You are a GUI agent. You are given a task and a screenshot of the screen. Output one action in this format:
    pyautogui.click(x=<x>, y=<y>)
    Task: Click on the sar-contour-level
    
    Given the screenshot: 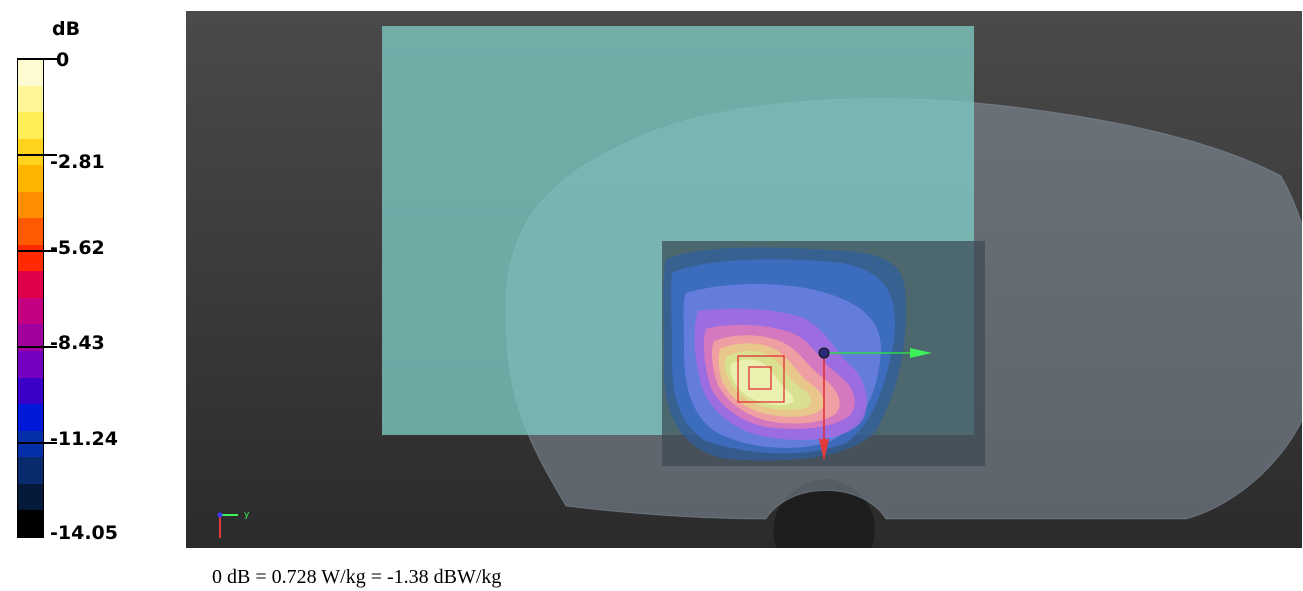 What is the action you would take?
    pyautogui.click(x=762, y=382)
    